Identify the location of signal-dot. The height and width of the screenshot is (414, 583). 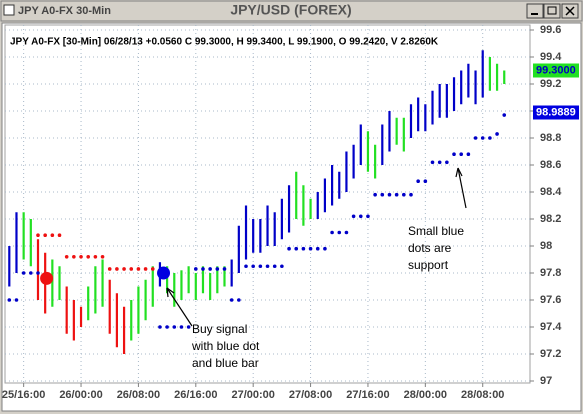
(47, 278).